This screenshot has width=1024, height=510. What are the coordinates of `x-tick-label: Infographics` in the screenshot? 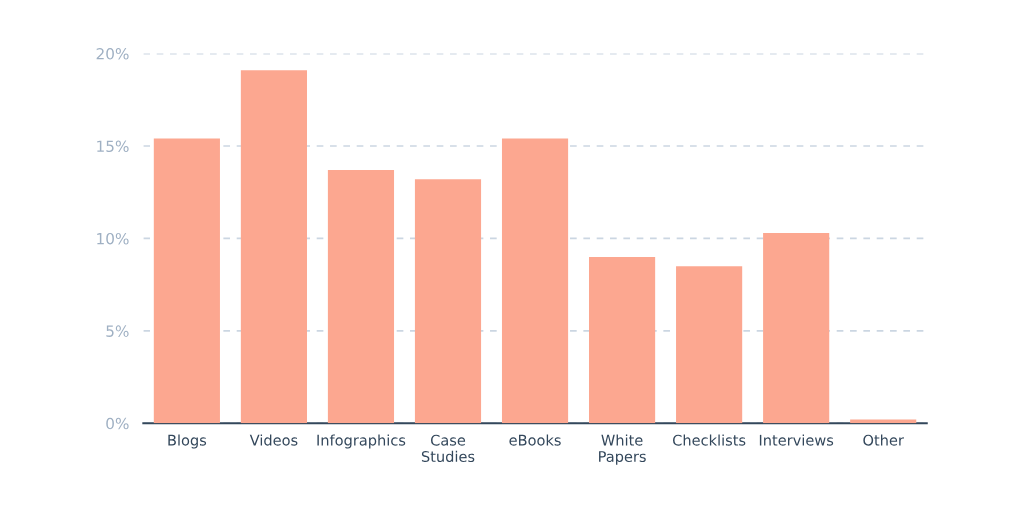 It's located at (361, 441).